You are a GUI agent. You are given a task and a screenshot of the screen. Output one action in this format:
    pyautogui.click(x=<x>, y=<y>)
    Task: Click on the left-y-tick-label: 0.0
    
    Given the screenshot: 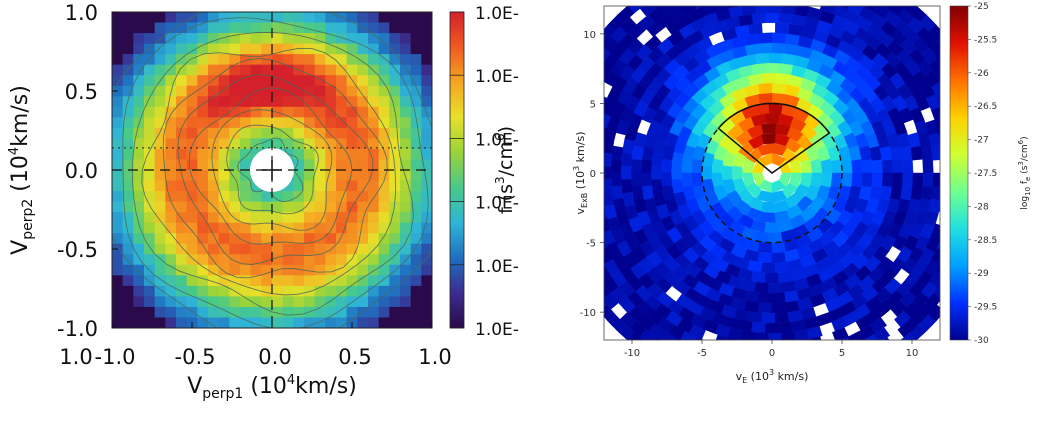 What is the action you would take?
    pyautogui.click(x=81, y=171)
    